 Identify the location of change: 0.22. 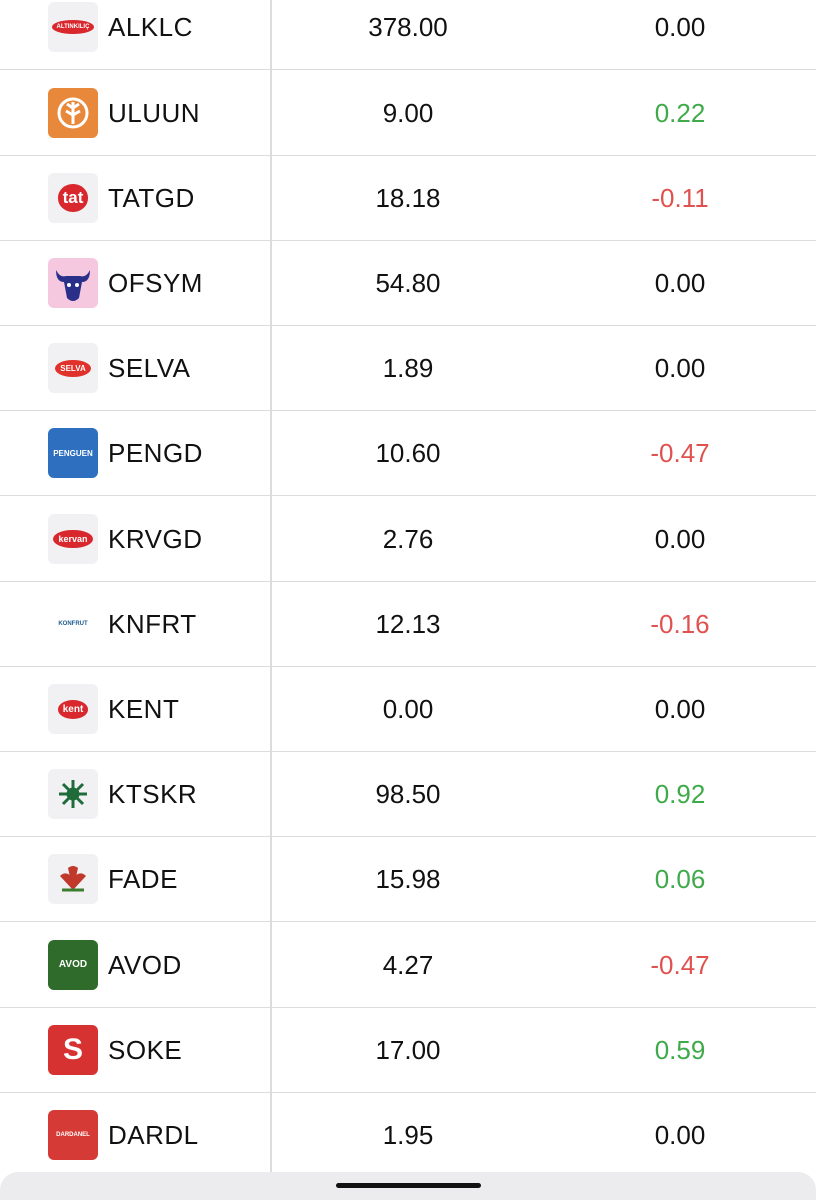
(680, 112).